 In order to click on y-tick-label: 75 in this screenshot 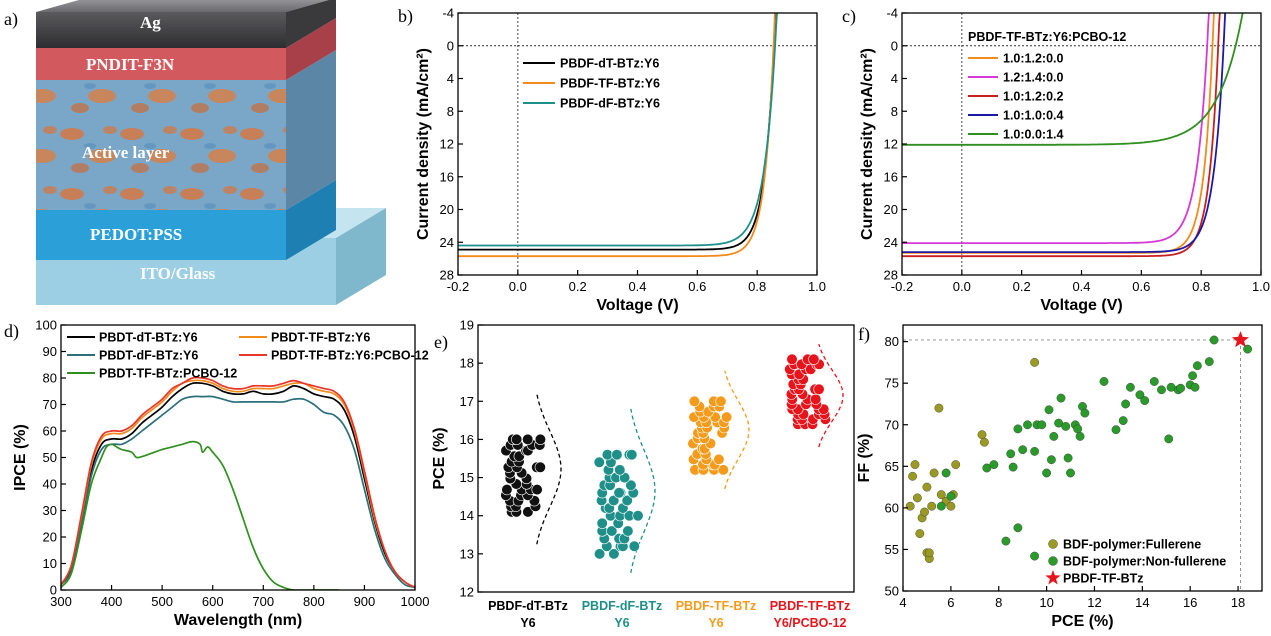, I will do `click(892, 383)`.